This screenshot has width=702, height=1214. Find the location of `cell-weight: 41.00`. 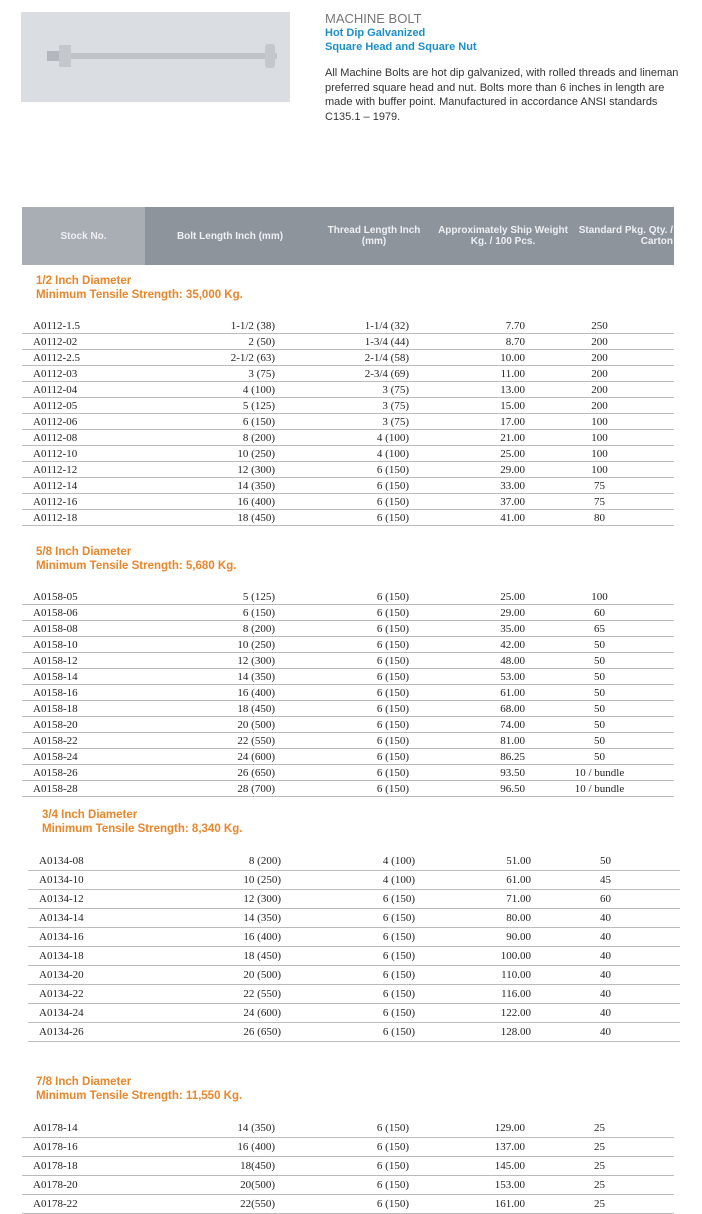

cell-weight: 41.00 is located at coordinates (467, 517).